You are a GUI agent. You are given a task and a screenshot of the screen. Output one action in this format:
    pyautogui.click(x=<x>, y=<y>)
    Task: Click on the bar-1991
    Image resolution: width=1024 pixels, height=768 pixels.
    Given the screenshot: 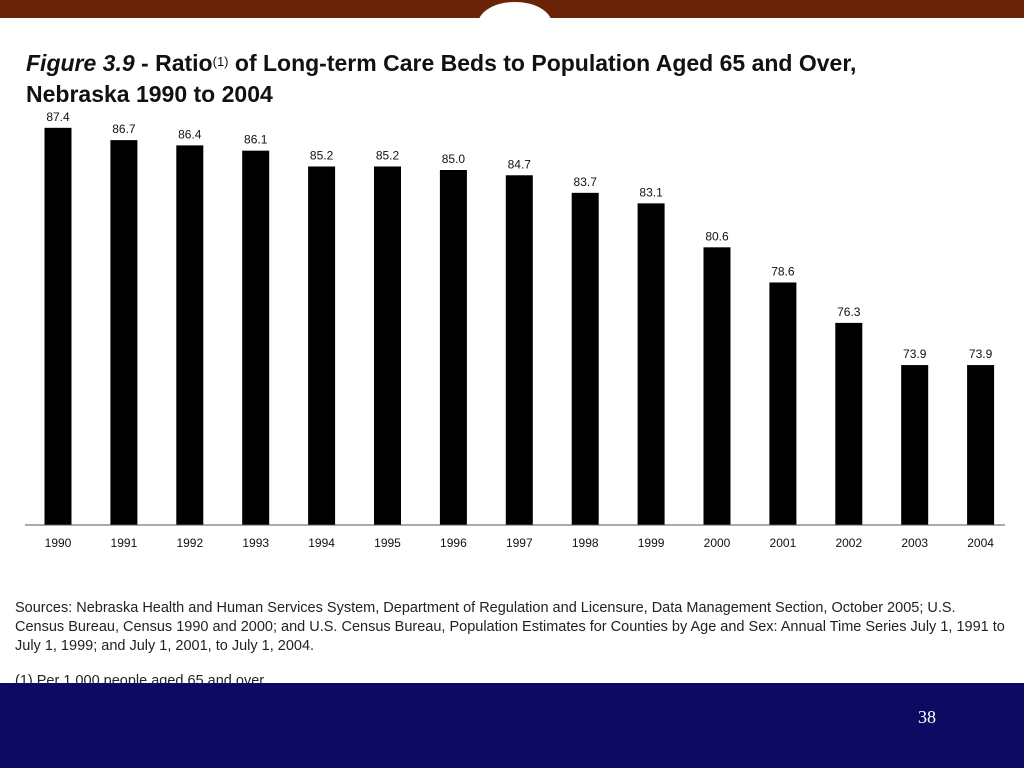 What is the action you would take?
    pyautogui.click(x=124, y=332)
    